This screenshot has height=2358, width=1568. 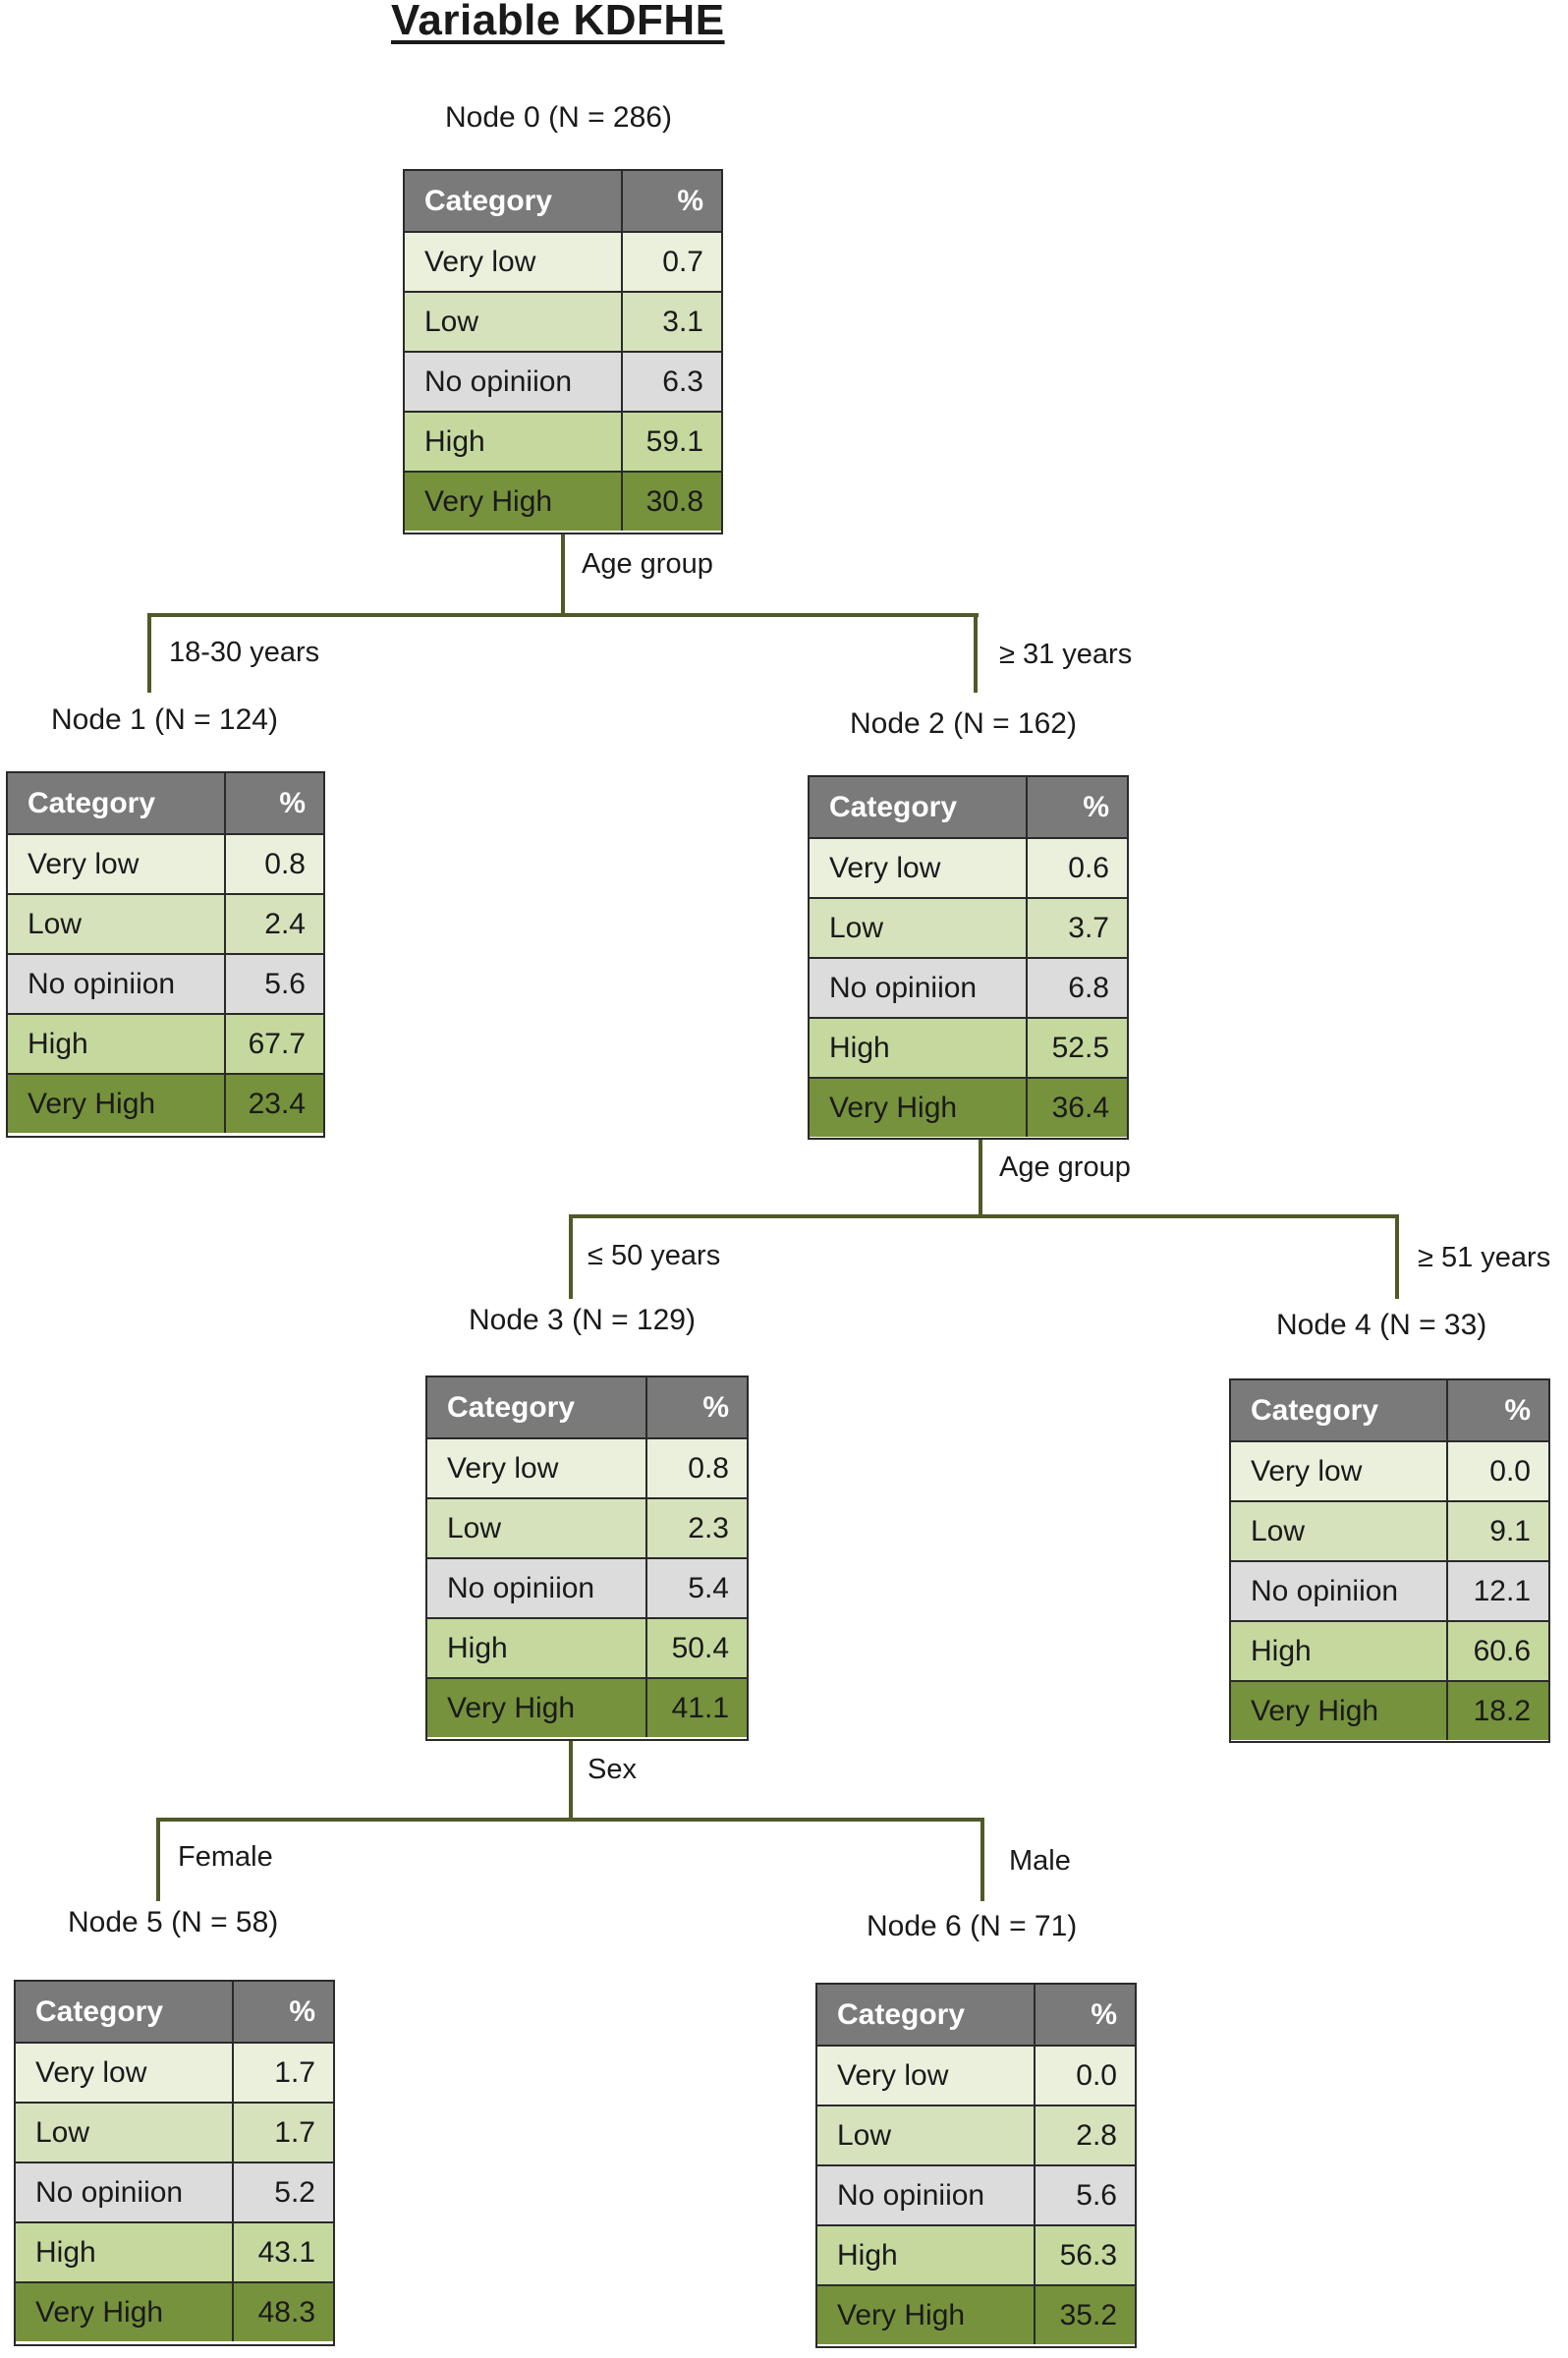 What do you see at coordinates (1088, 2314) in the screenshot?
I see `percent-cell: 35.2` at bounding box center [1088, 2314].